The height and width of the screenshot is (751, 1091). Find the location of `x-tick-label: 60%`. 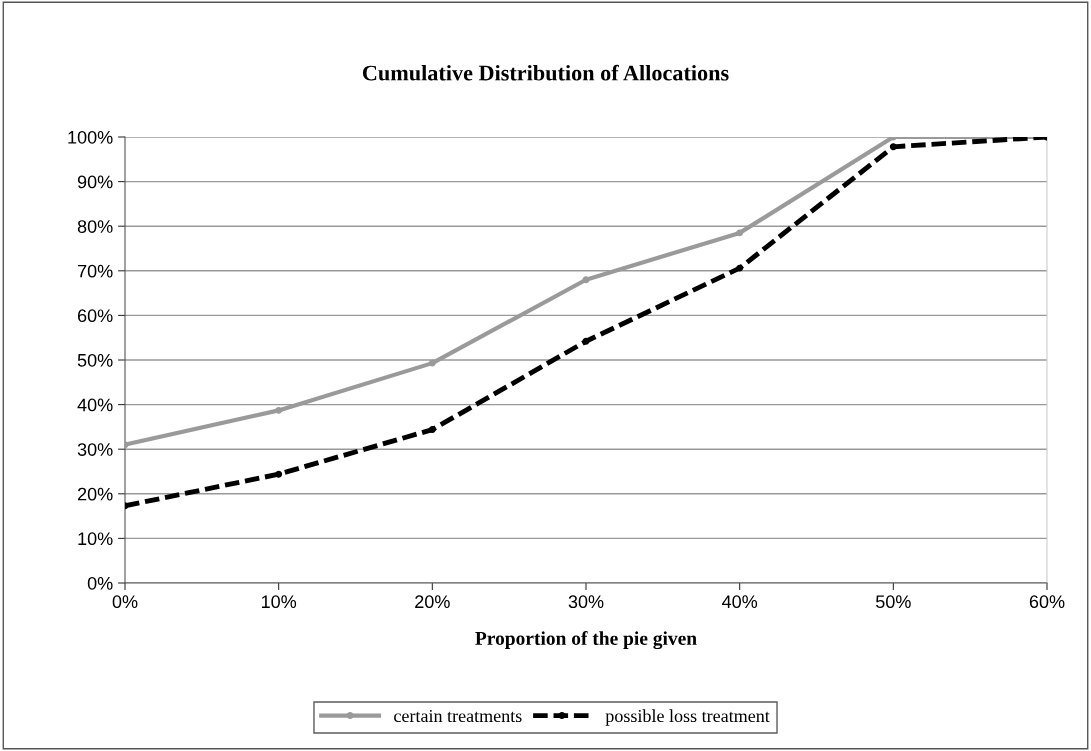

x-tick-label: 60% is located at coordinates (1047, 602).